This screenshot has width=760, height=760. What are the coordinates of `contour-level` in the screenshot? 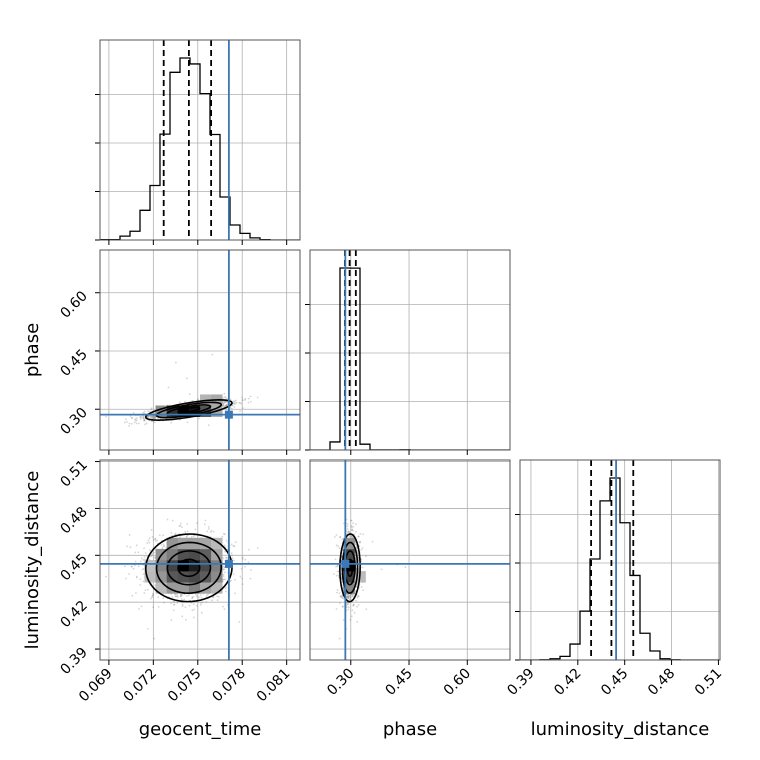 It's located at (188, 410).